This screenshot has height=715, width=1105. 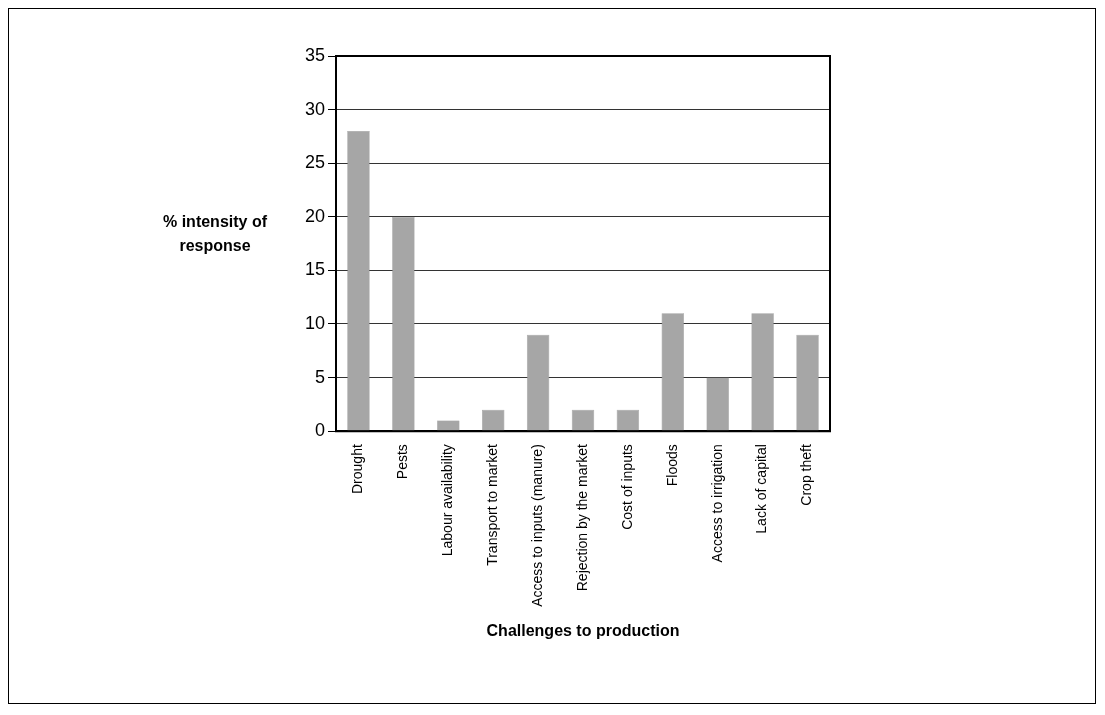 What do you see at coordinates (806, 475) in the screenshot?
I see `x-tick-label: Crop theft` at bounding box center [806, 475].